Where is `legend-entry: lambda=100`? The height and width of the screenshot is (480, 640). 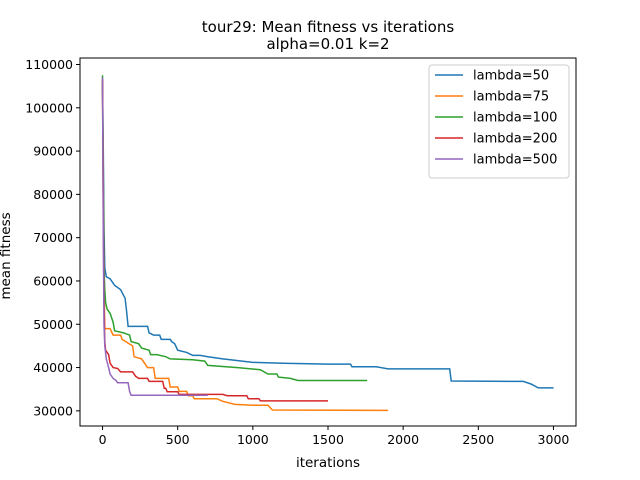 legend-entry: lambda=100 is located at coordinates (515, 118).